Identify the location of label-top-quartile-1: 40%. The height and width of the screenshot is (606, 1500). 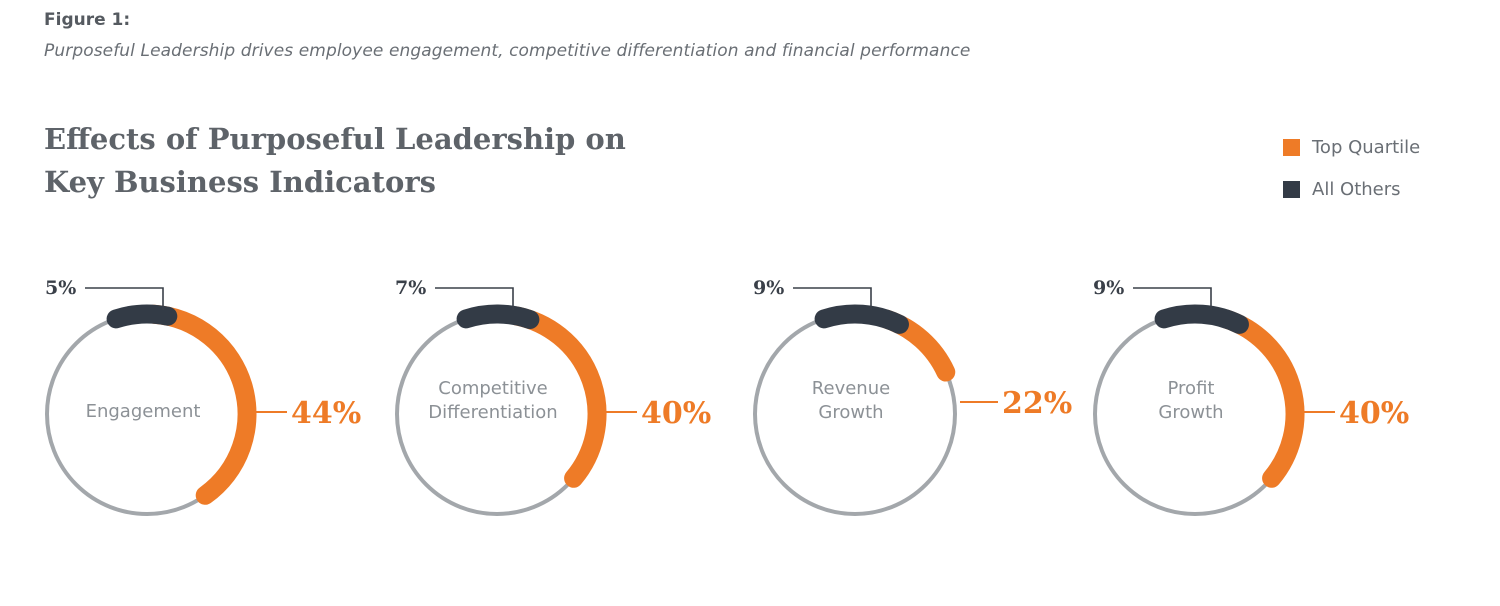
(676, 413).